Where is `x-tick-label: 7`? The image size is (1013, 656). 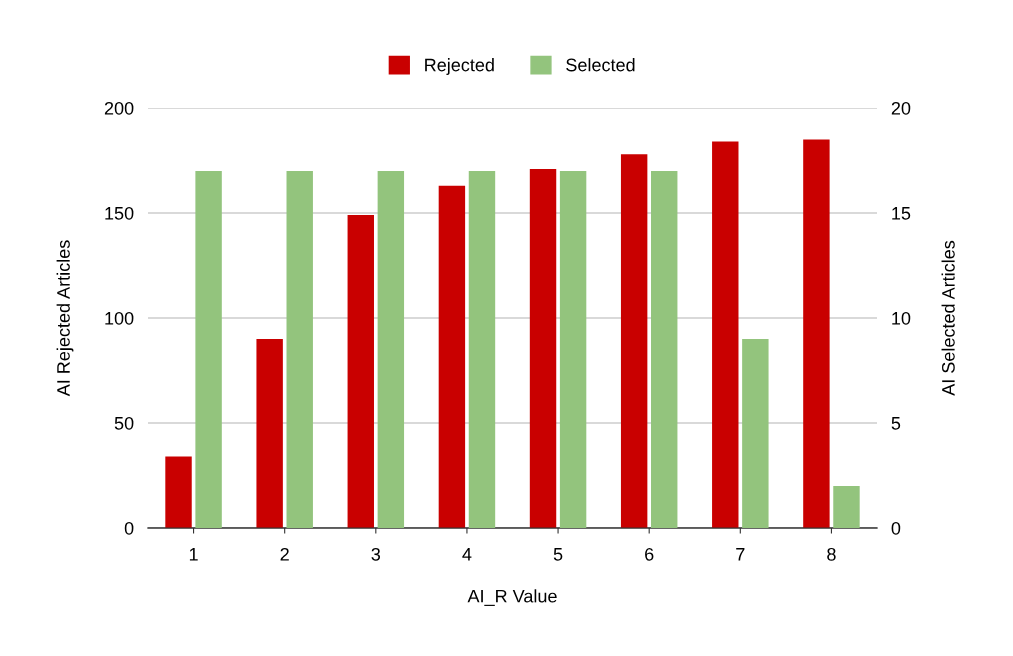 x-tick-label: 7 is located at coordinates (740, 554).